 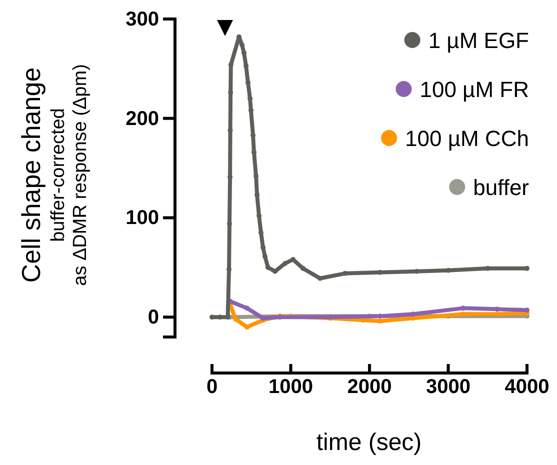 What do you see at coordinates (478, 40) in the screenshot?
I see `legend-label: 1 µM EGF` at bounding box center [478, 40].